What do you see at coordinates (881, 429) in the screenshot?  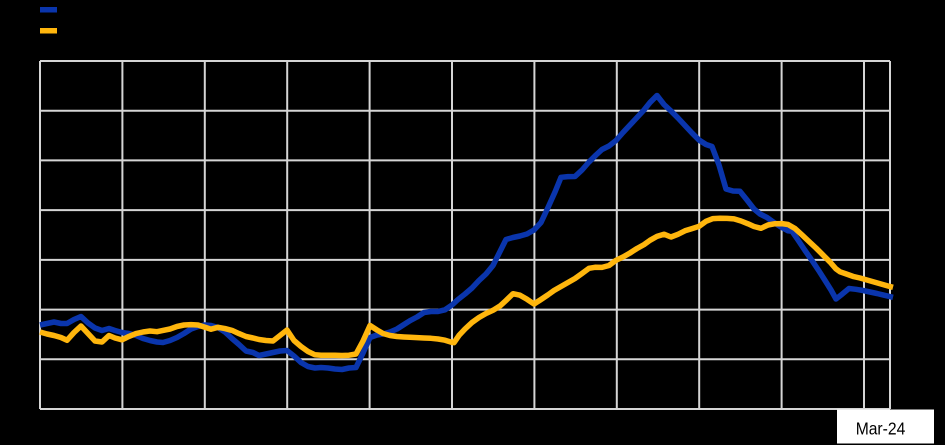 I see `svg-text: Mar-24` at bounding box center [881, 429].